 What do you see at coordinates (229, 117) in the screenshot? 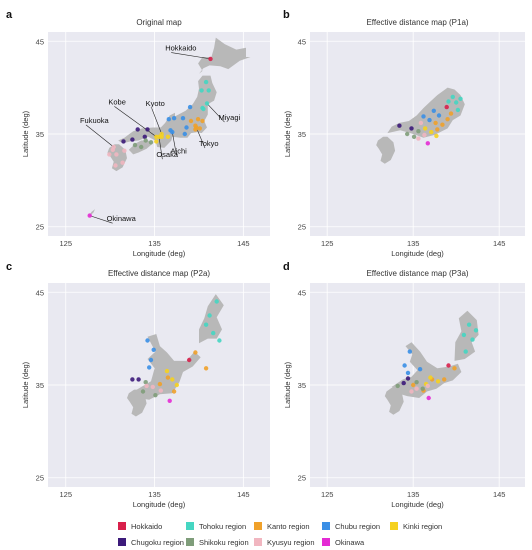
I see `city-label: Miyagi` at bounding box center [229, 117].